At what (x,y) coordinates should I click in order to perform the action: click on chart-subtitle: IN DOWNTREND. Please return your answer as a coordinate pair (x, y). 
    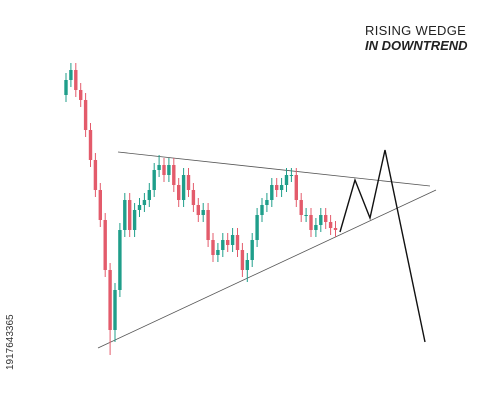
    Looking at the image, I should click on (416, 45).